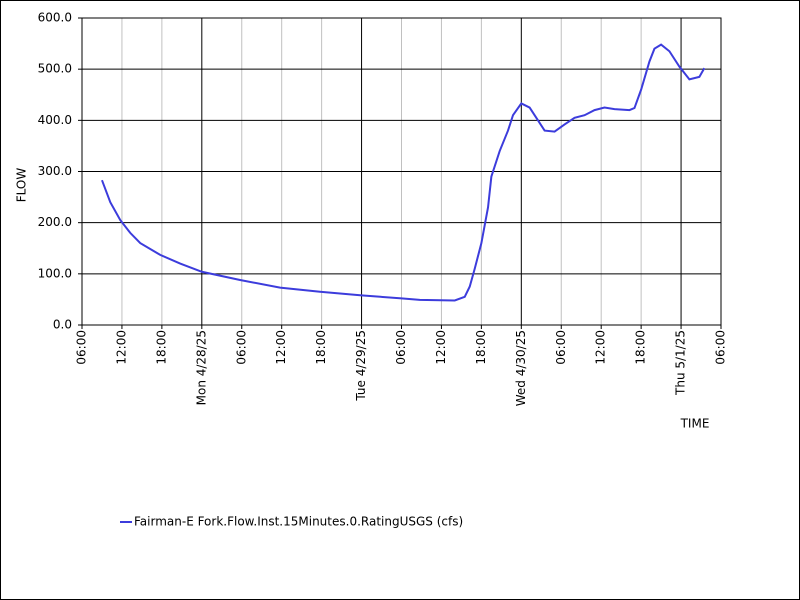 Image resolution: width=800 pixels, height=600 pixels. Describe the element at coordinates (55, 120) in the screenshot. I see `y-tick-label: 400.0` at that location.